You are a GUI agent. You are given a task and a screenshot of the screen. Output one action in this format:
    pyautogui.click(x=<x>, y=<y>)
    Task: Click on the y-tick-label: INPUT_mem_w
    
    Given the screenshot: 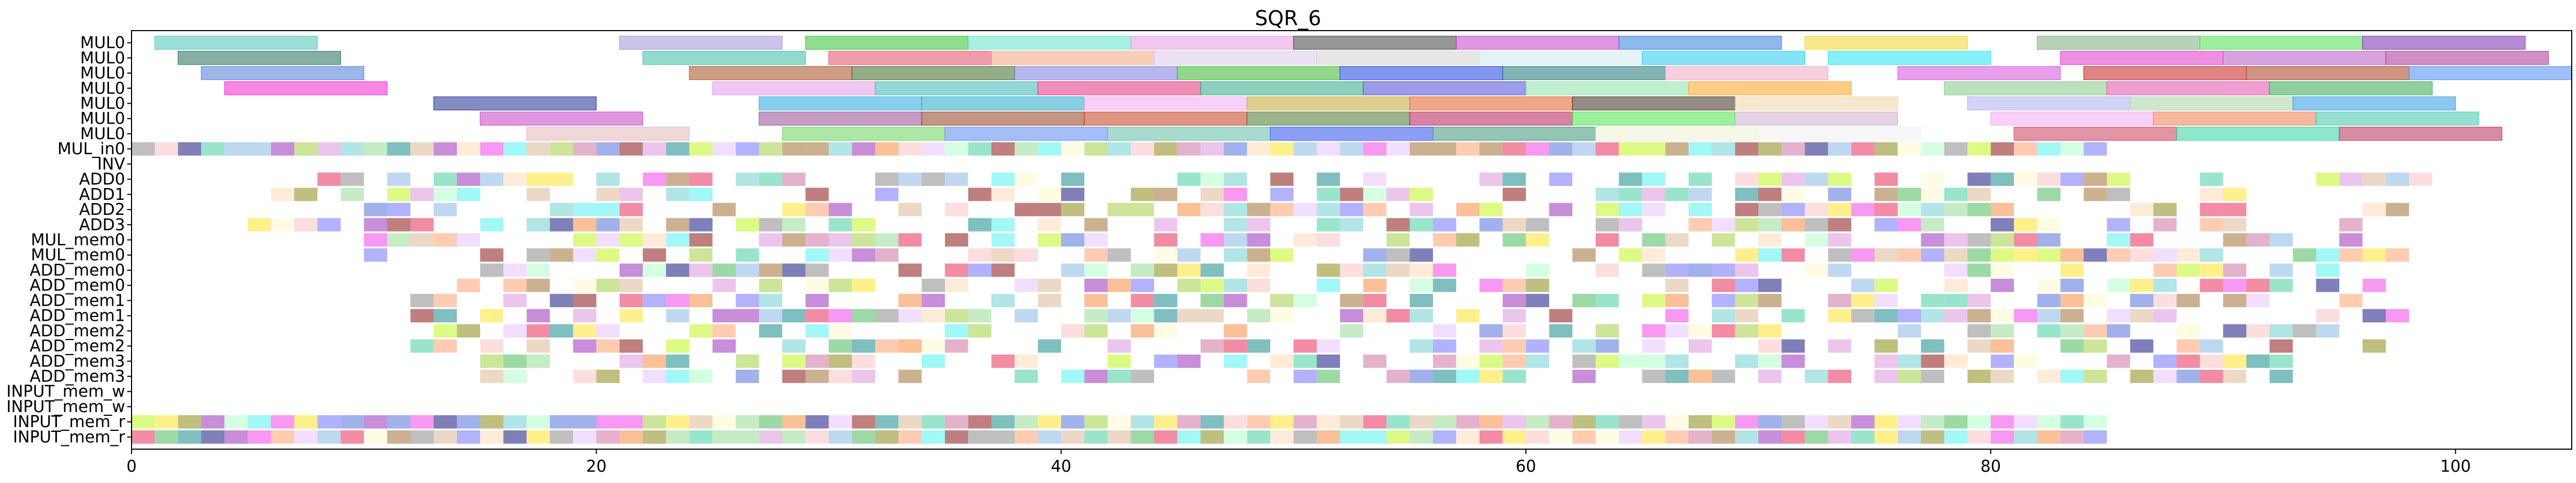 What is the action you would take?
    pyautogui.click(x=65, y=392)
    